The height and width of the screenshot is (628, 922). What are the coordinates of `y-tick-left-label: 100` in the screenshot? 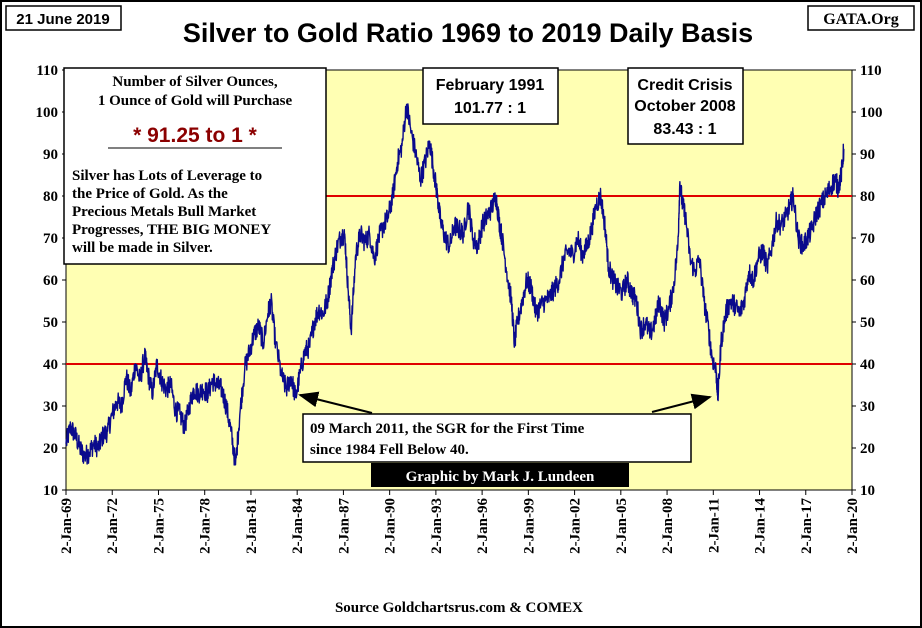 It's located at (47, 113).